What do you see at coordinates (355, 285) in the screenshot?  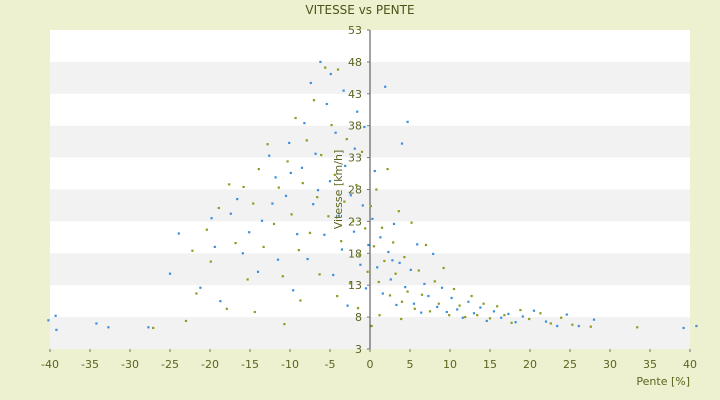 I see `y-tick-label: 13` at bounding box center [355, 285].